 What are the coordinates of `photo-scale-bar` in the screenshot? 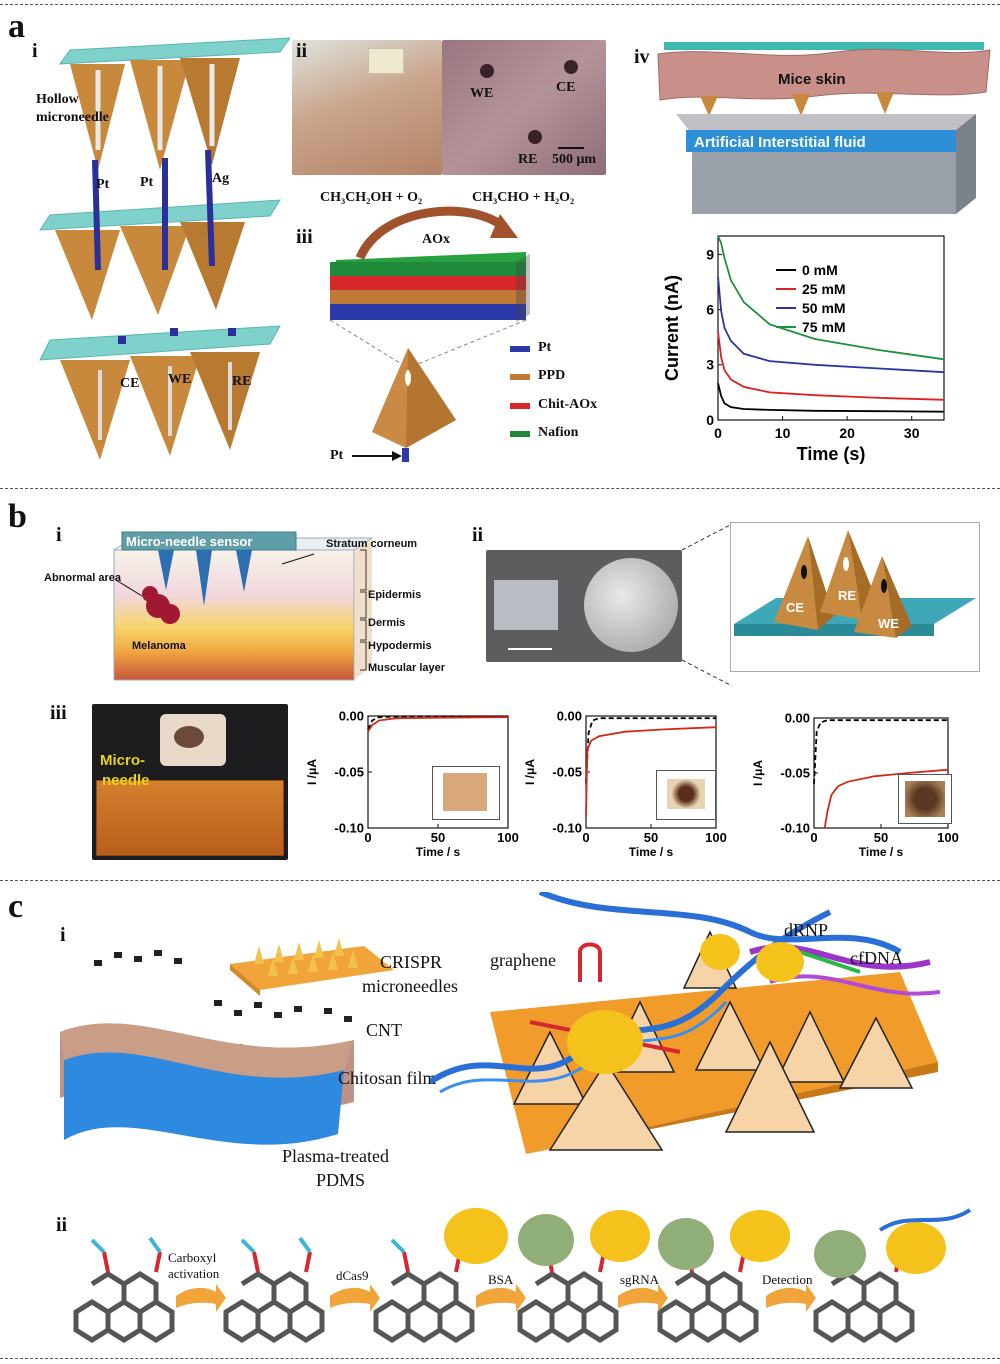 It's located at (530, 649).